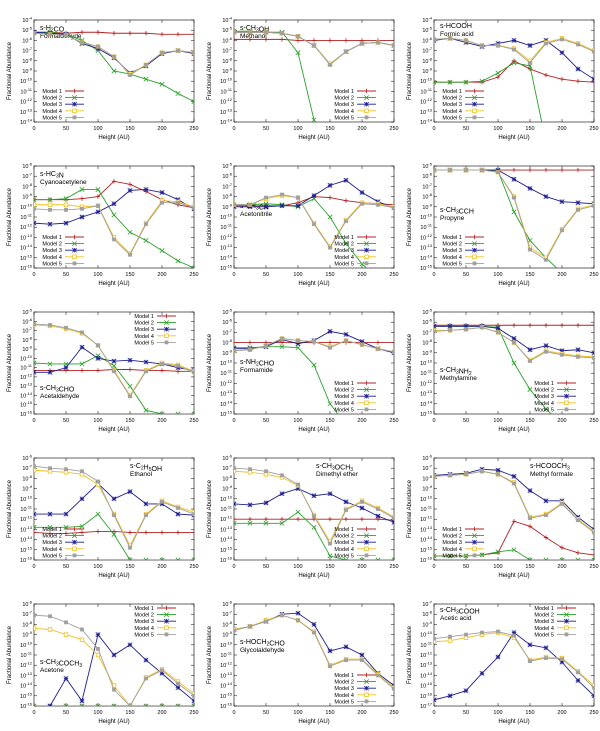  What do you see at coordinates (514, 513) in the screenshot?
I see `plot-area` at bounding box center [514, 513].